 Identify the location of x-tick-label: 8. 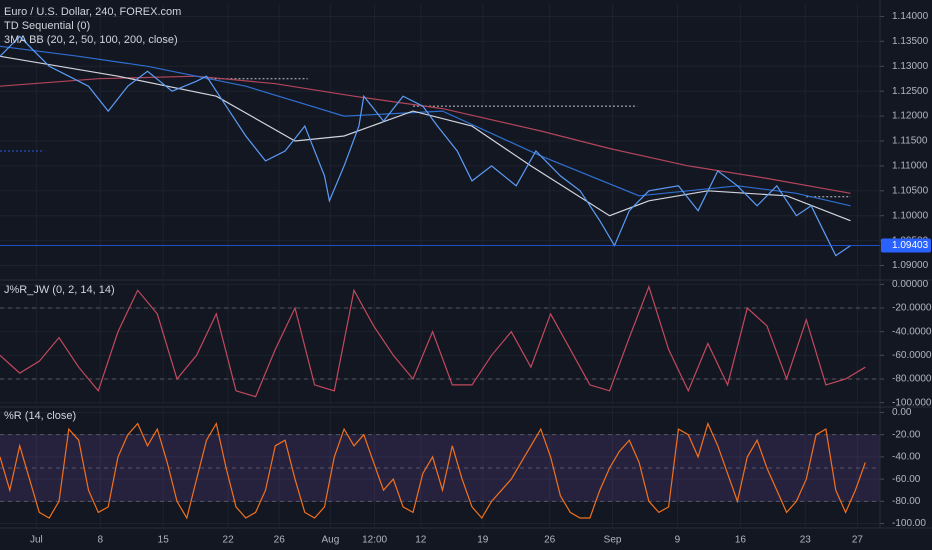
(101, 540).